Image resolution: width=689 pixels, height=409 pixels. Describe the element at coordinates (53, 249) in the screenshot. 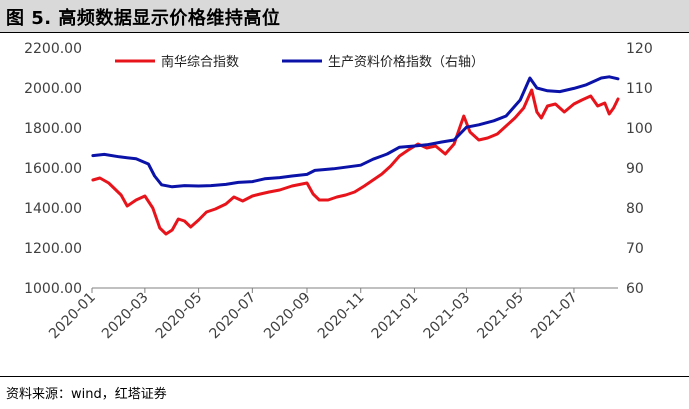

I see `y-left-tick-label: 1200.00` at that location.